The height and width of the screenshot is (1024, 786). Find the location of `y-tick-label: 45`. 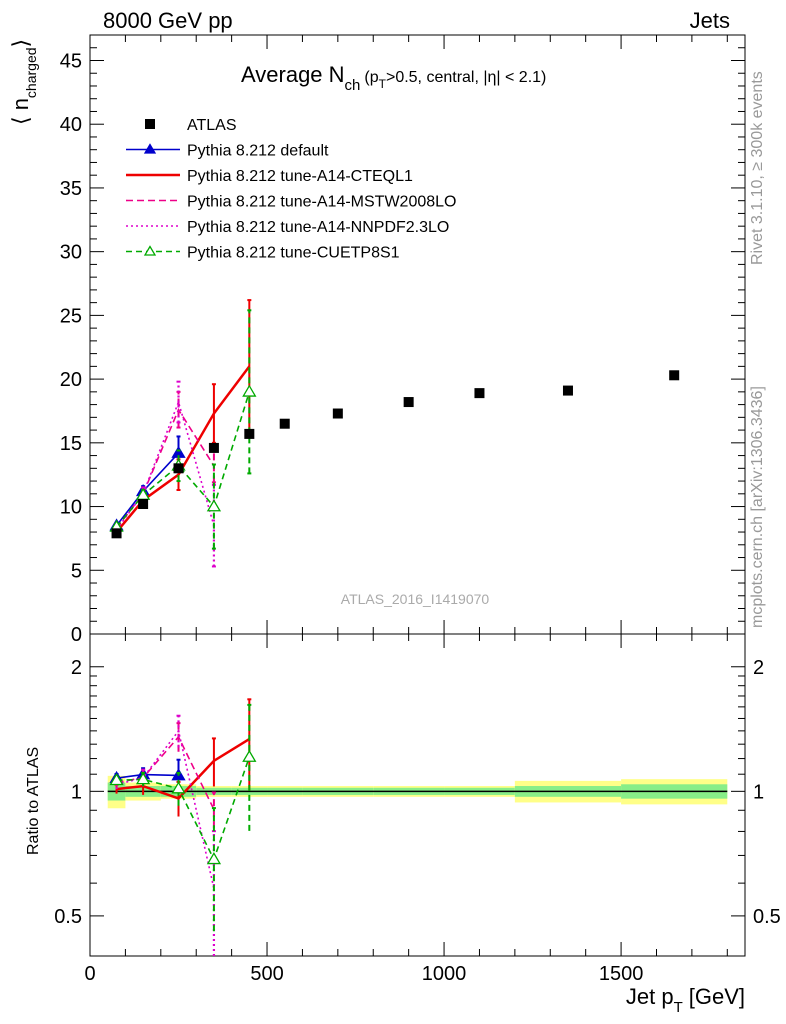

y-tick-label: 45 is located at coordinates (71, 61).